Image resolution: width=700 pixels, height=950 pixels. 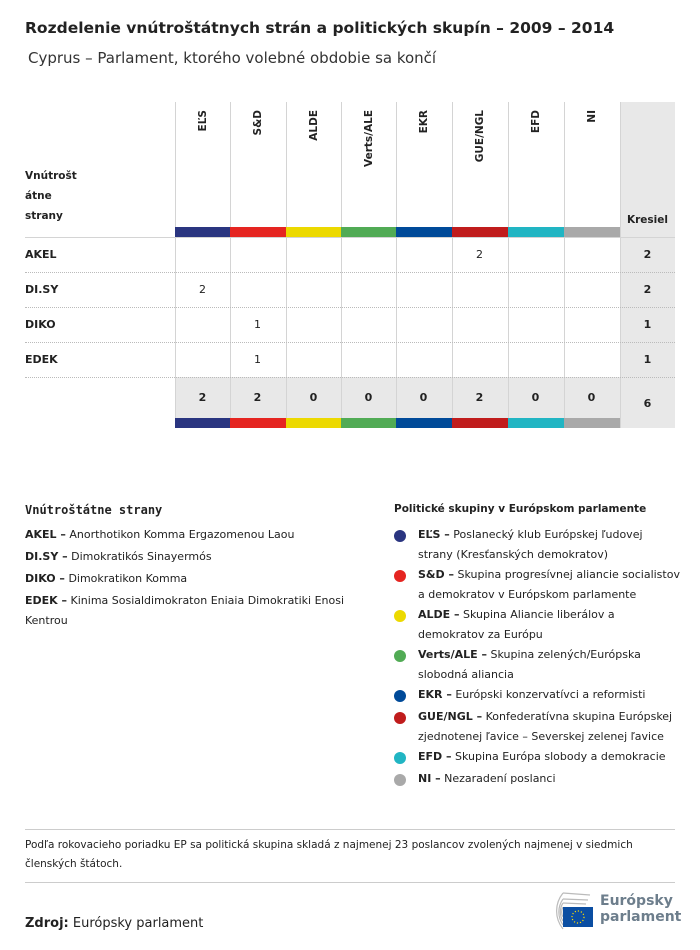 What do you see at coordinates (190, 557) in the screenshot?
I see `national-party-legend-item: DI.SY – Dimokratikós Sinayermós` at bounding box center [190, 557].